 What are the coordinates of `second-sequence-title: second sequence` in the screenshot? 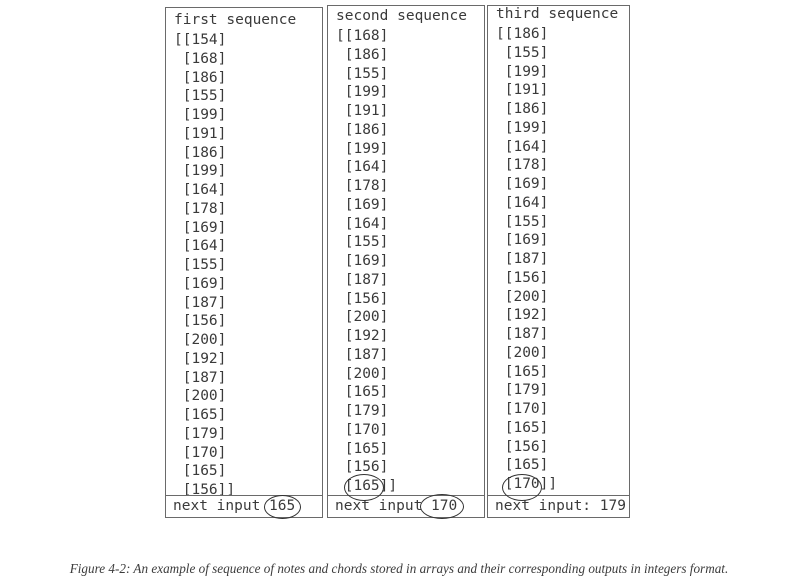 It's located at (401, 16).